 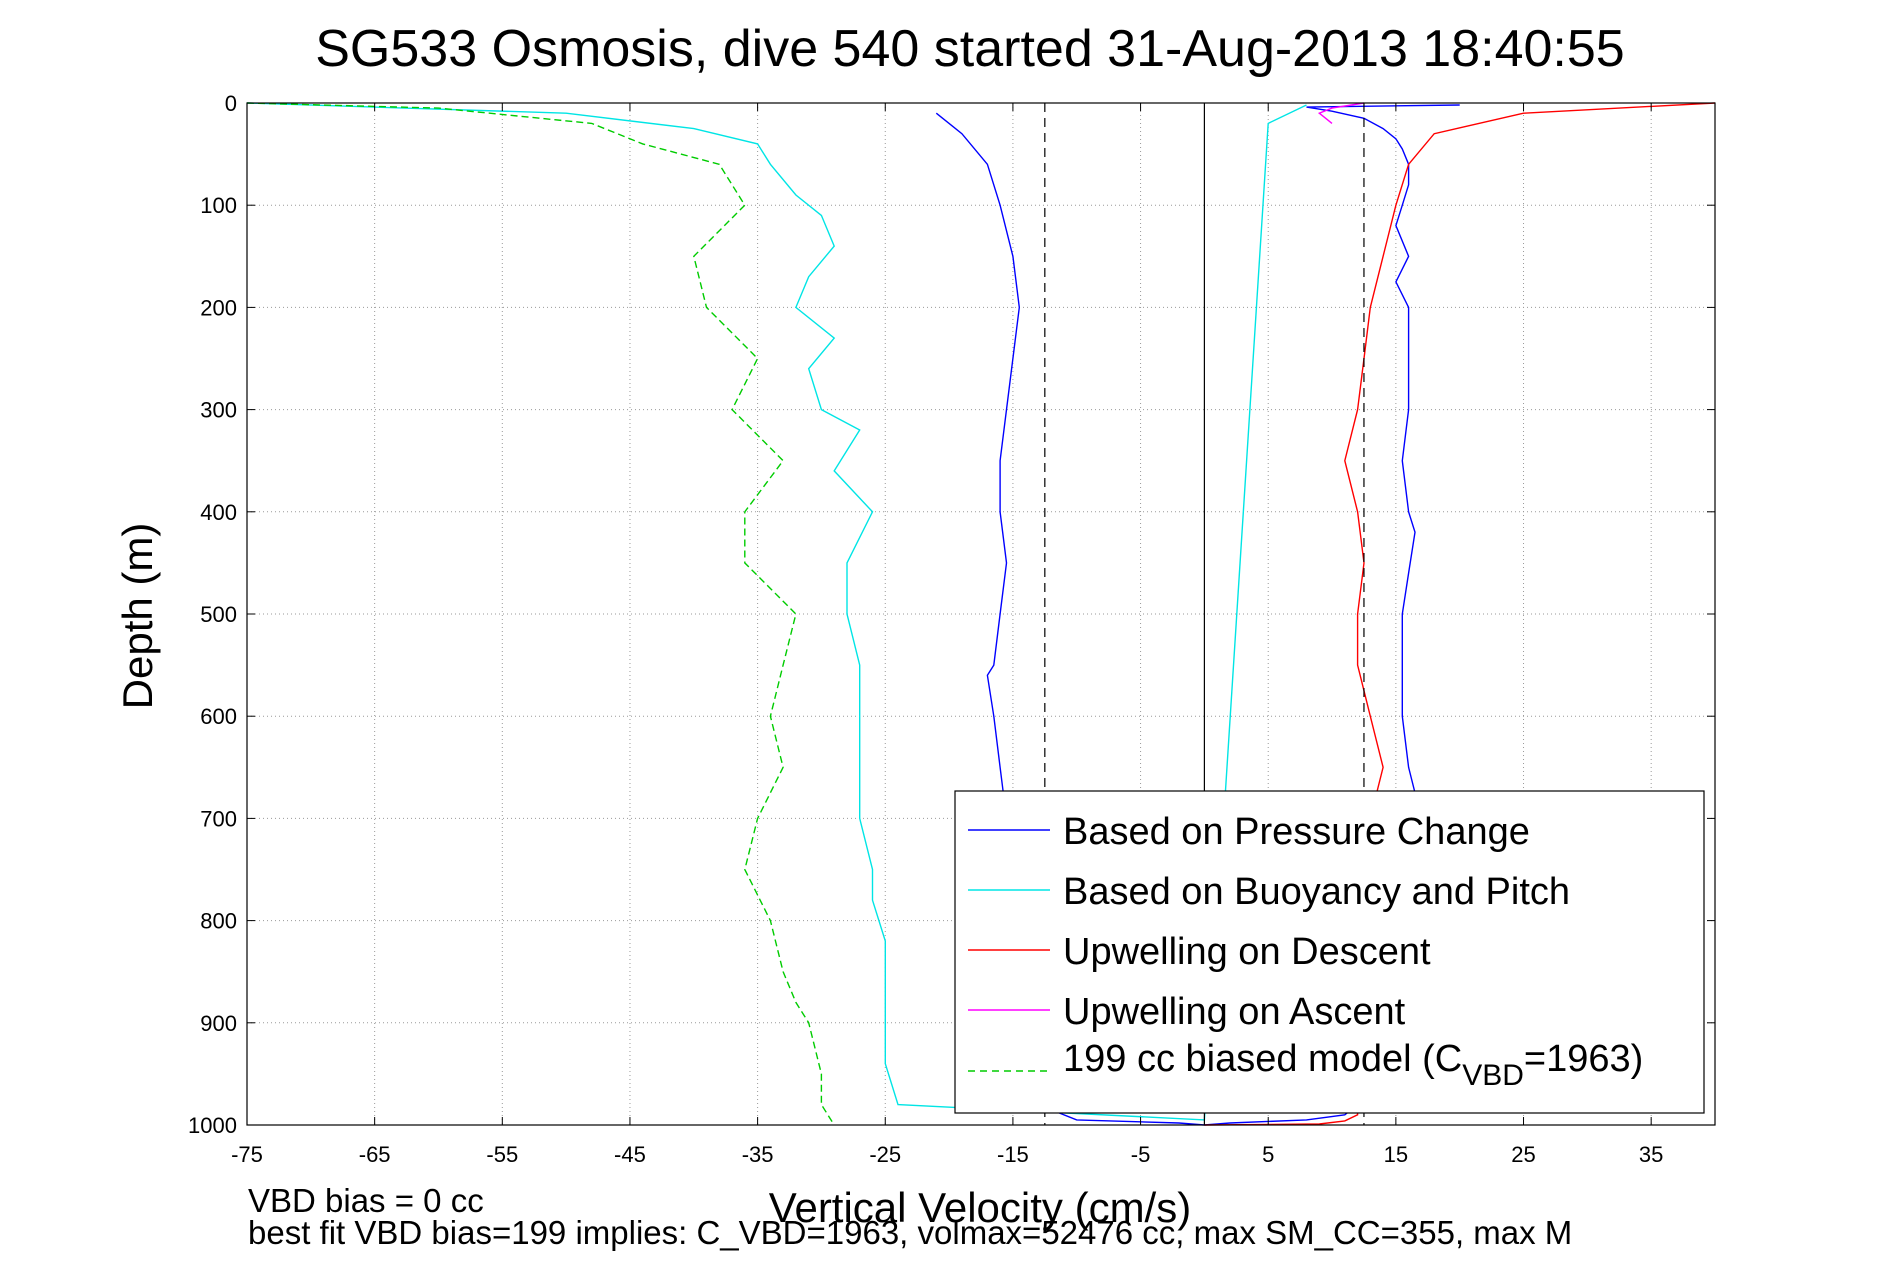 What do you see at coordinates (1523, 1154) in the screenshot?
I see `x-tick-label: 25` at bounding box center [1523, 1154].